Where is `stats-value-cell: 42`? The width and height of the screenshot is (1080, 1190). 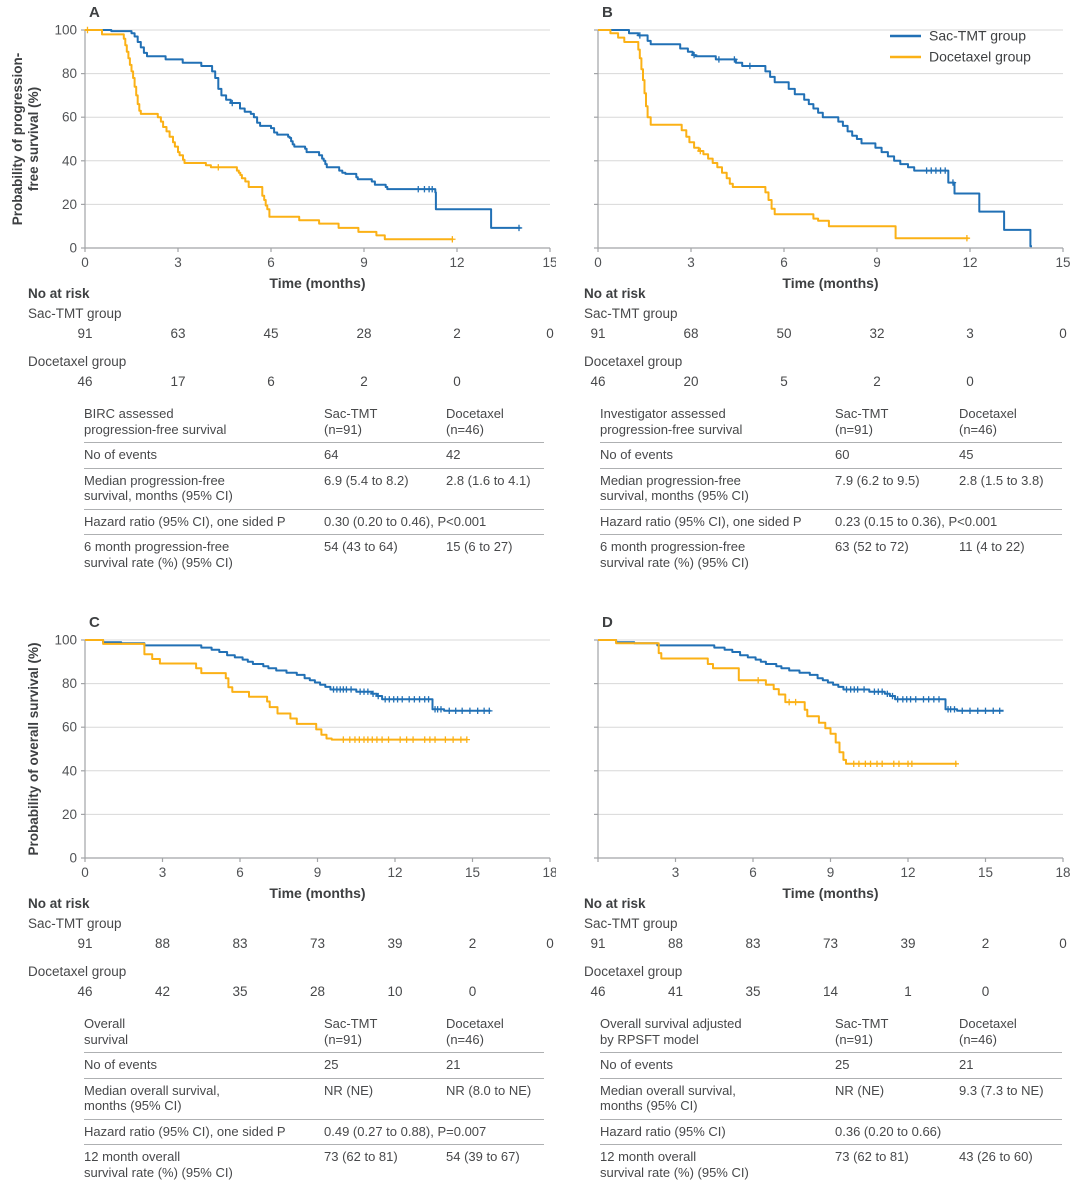 stats-value-cell: 42 is located at coordinates (495, 455).